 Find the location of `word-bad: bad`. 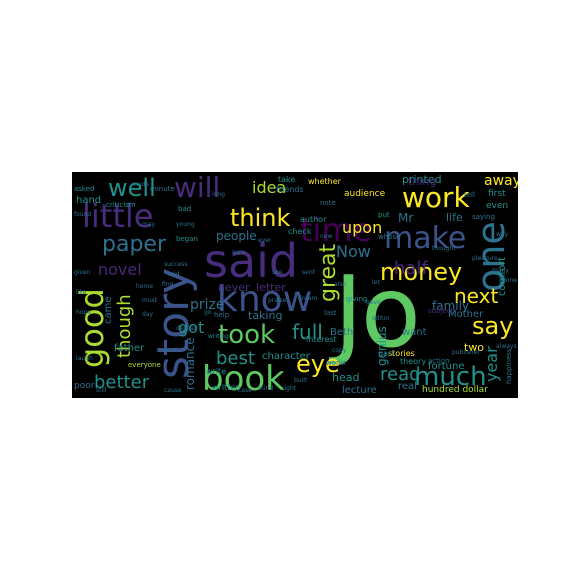

word-bad: bad is located at coordinates (185, 209).